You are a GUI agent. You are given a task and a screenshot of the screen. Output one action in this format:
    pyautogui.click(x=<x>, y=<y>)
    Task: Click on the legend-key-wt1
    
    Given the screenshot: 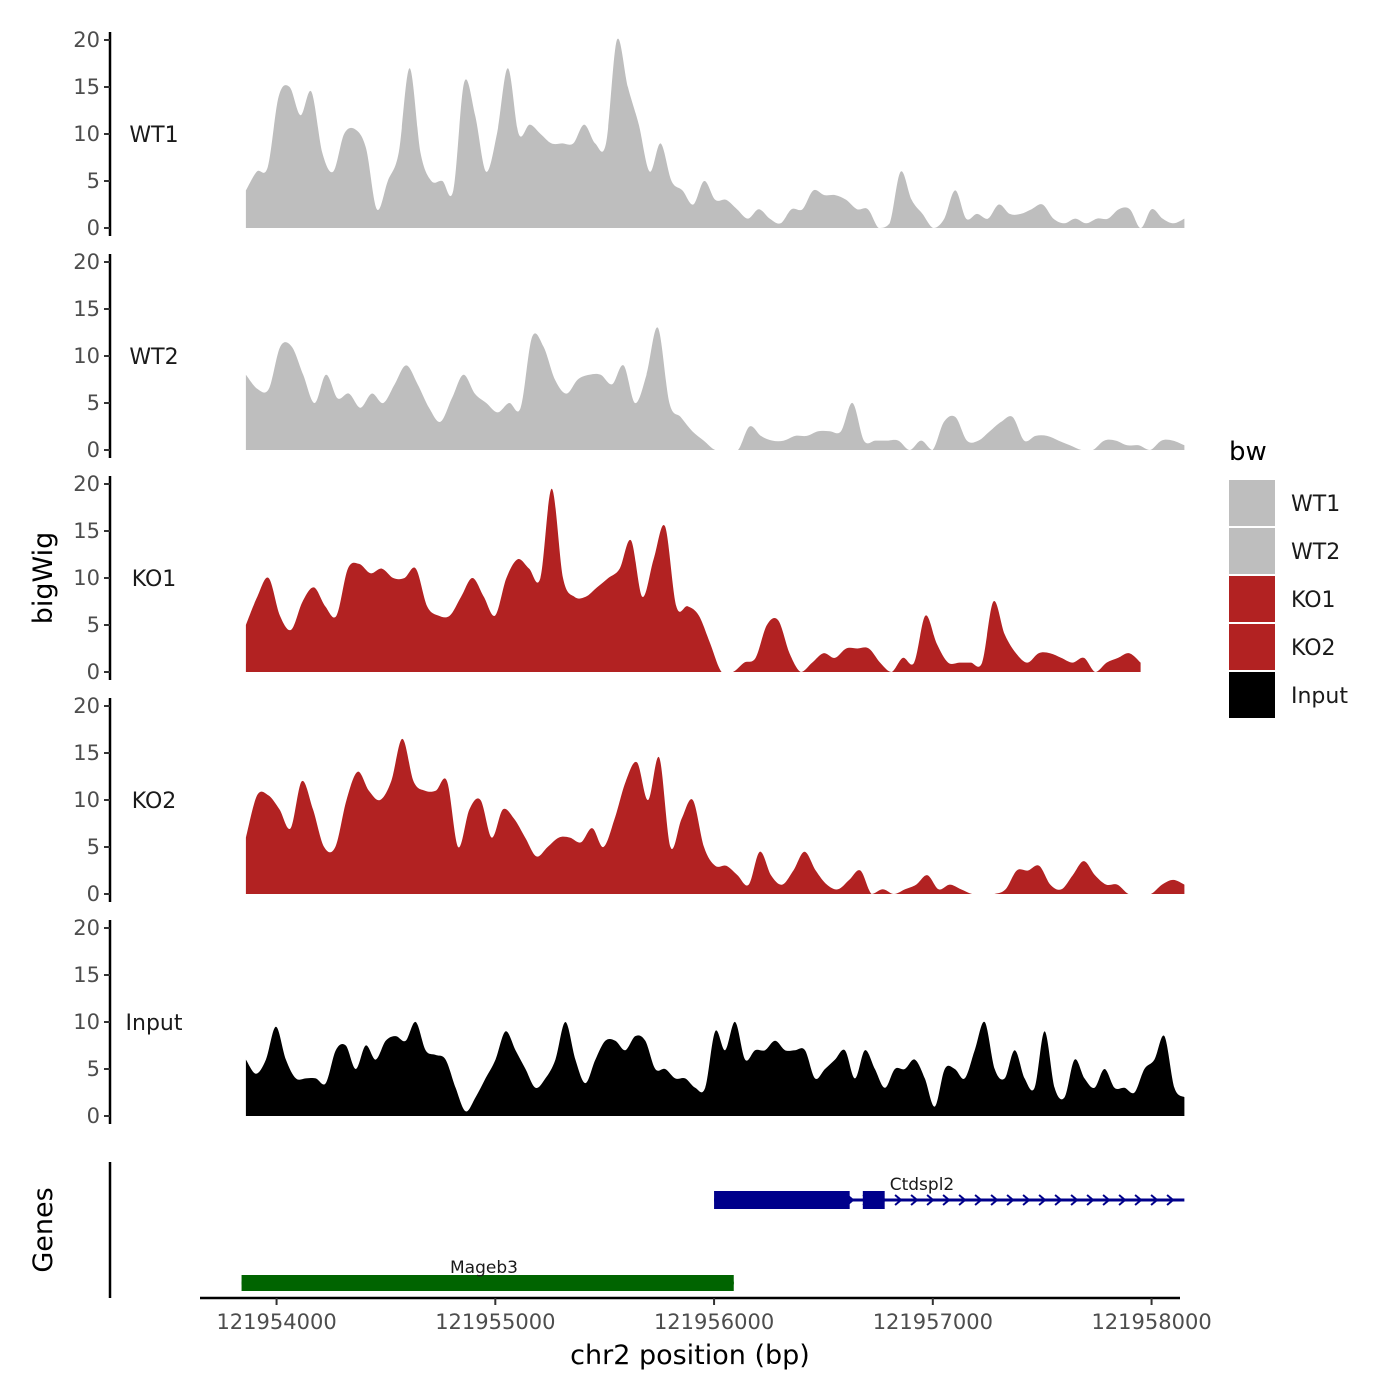 What is the action you would take?
    pyautogui.click(x=1252, y=503)
    